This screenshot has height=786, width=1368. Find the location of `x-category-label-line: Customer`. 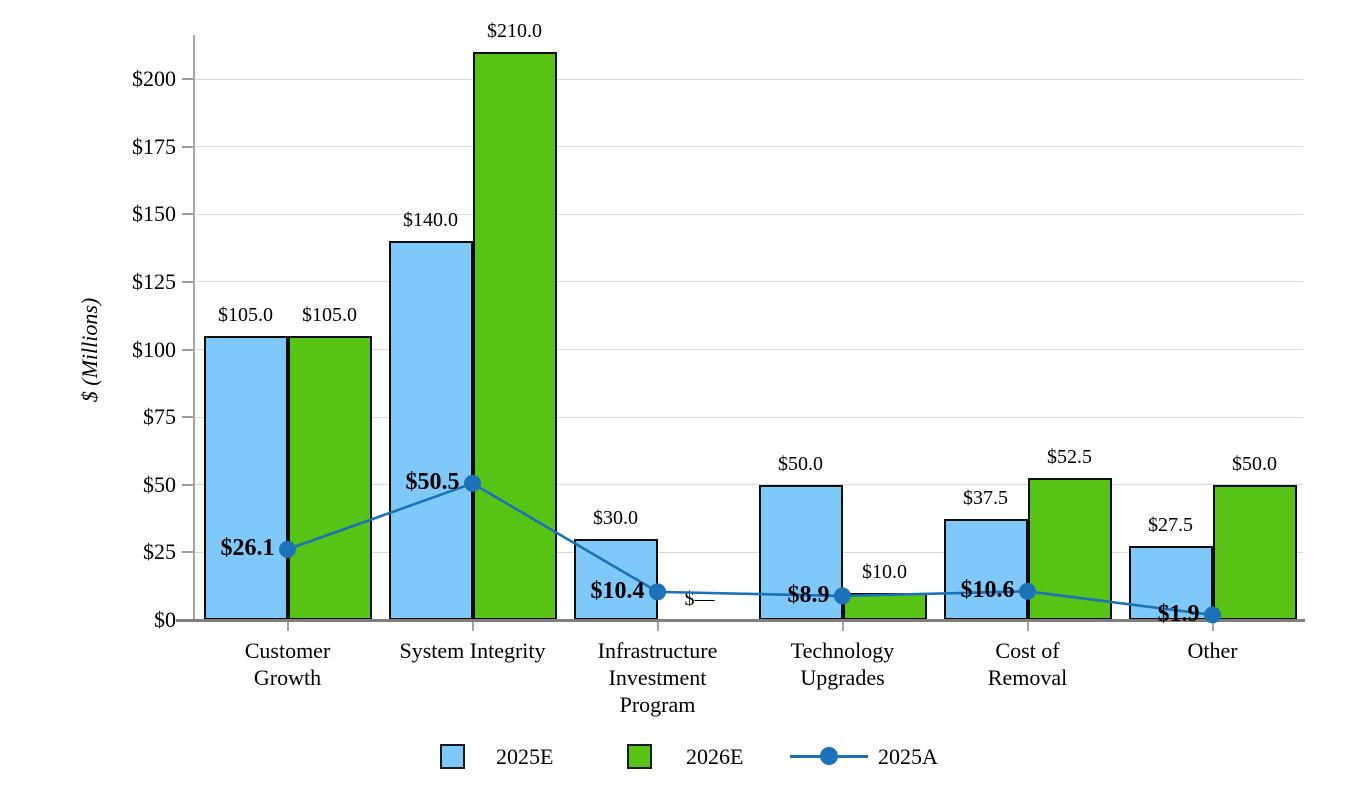

x-category-label-line: Customer is located at coordinates (287, 650).